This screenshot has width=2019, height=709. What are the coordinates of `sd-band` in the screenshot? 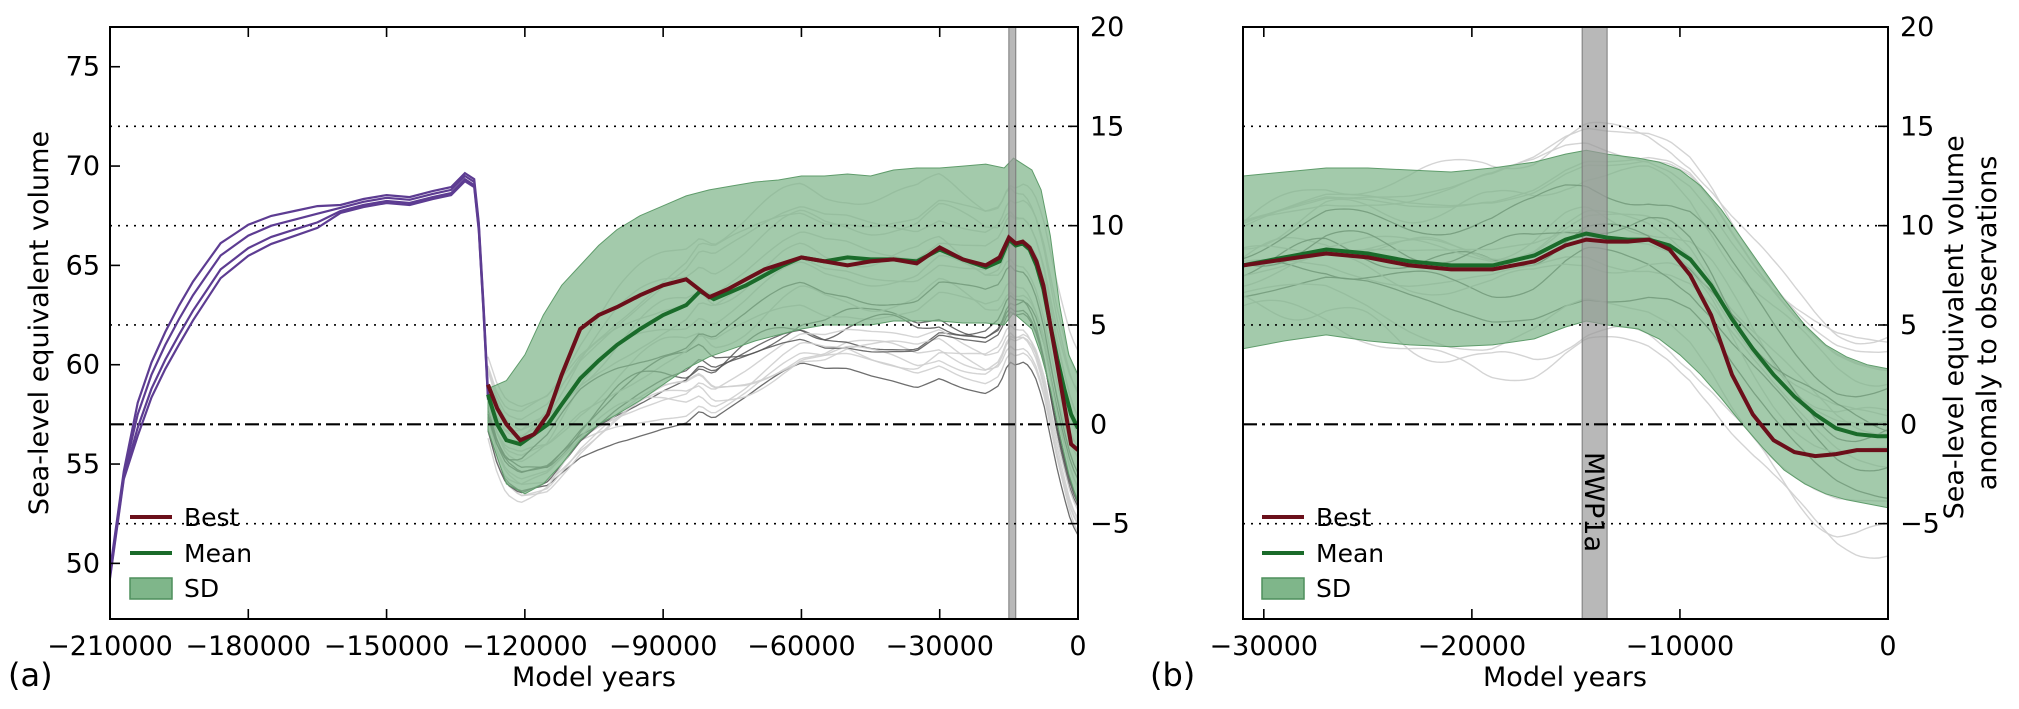 It's located at (782, 330).